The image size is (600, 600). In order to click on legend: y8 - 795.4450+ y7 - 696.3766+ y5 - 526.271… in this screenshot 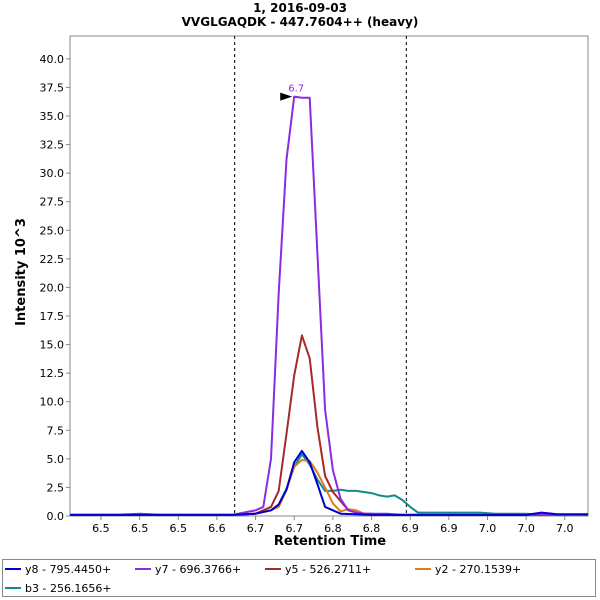, I will do `click(299, 578)`.